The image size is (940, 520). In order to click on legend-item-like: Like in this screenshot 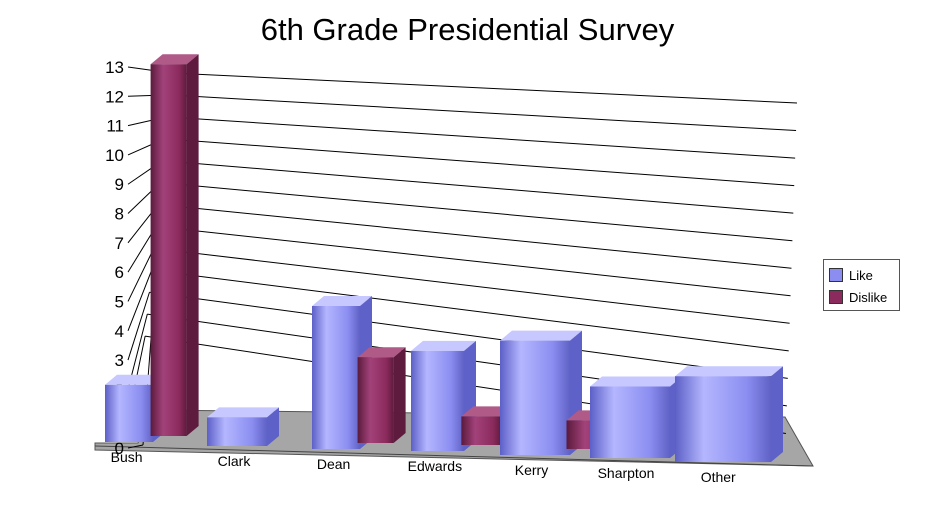, I will do `click(864, 275)`.